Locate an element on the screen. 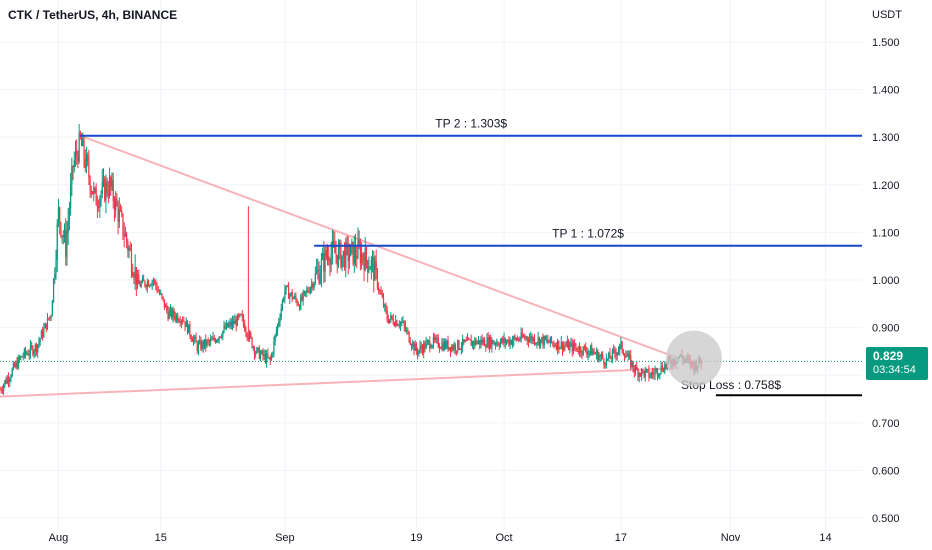 This screenshot has height=550, width=932. x-tick-label: 15 is located at coordinates (161, 538).